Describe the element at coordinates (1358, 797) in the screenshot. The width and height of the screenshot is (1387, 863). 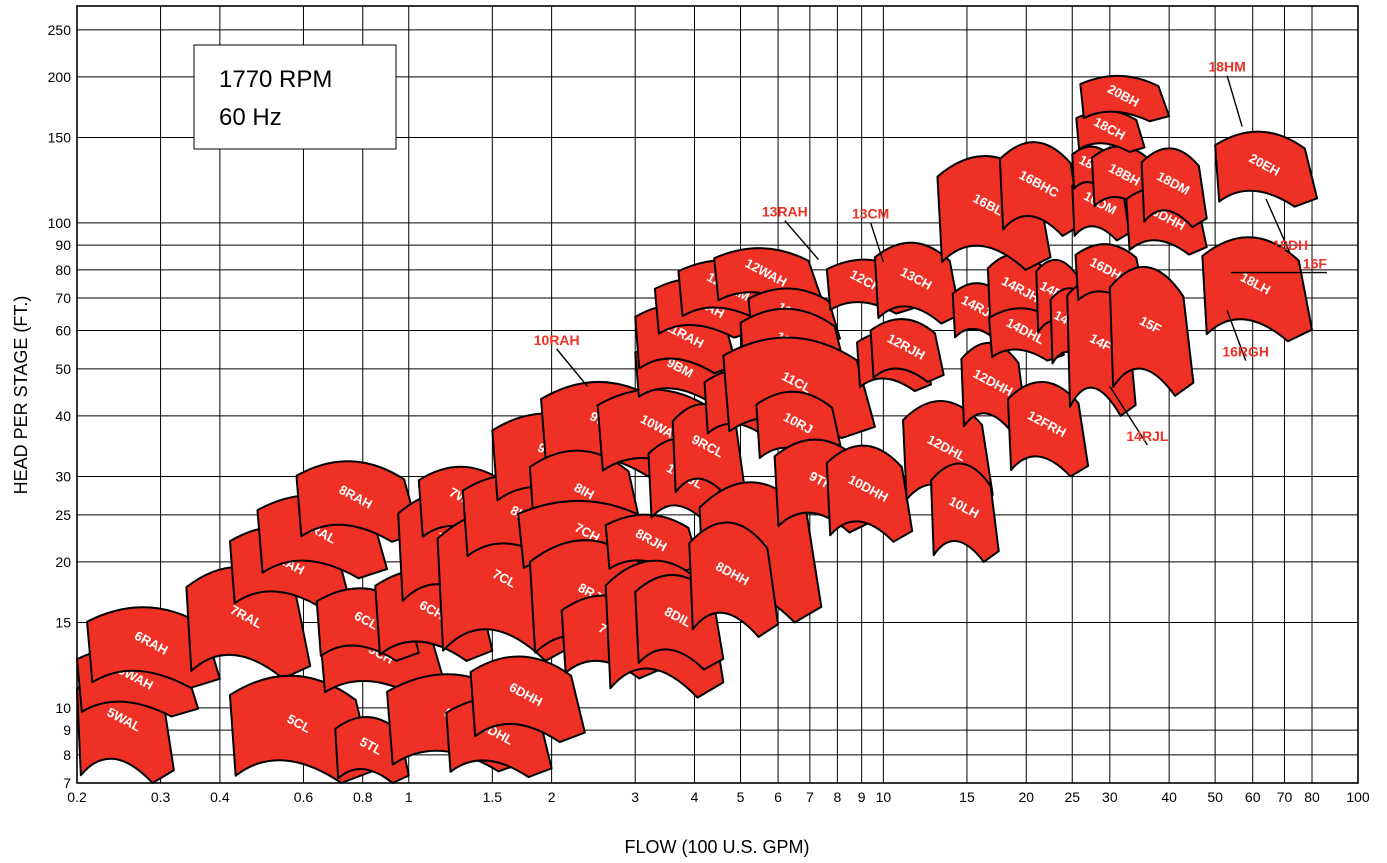
I see `x-tick-label: 100` at that location.